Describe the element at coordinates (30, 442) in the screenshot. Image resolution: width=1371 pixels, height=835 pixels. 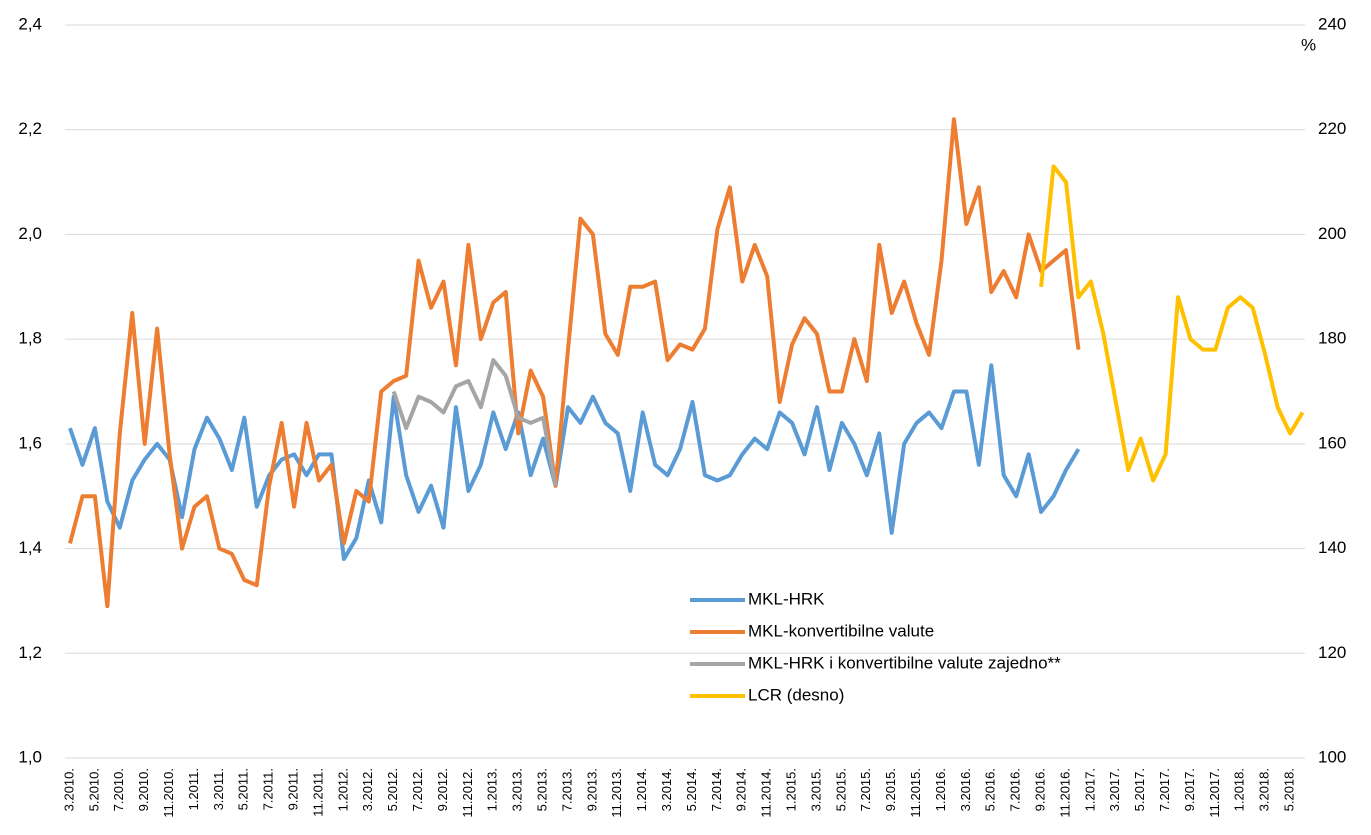
I see `y-tick-label: 1,6` at that location.